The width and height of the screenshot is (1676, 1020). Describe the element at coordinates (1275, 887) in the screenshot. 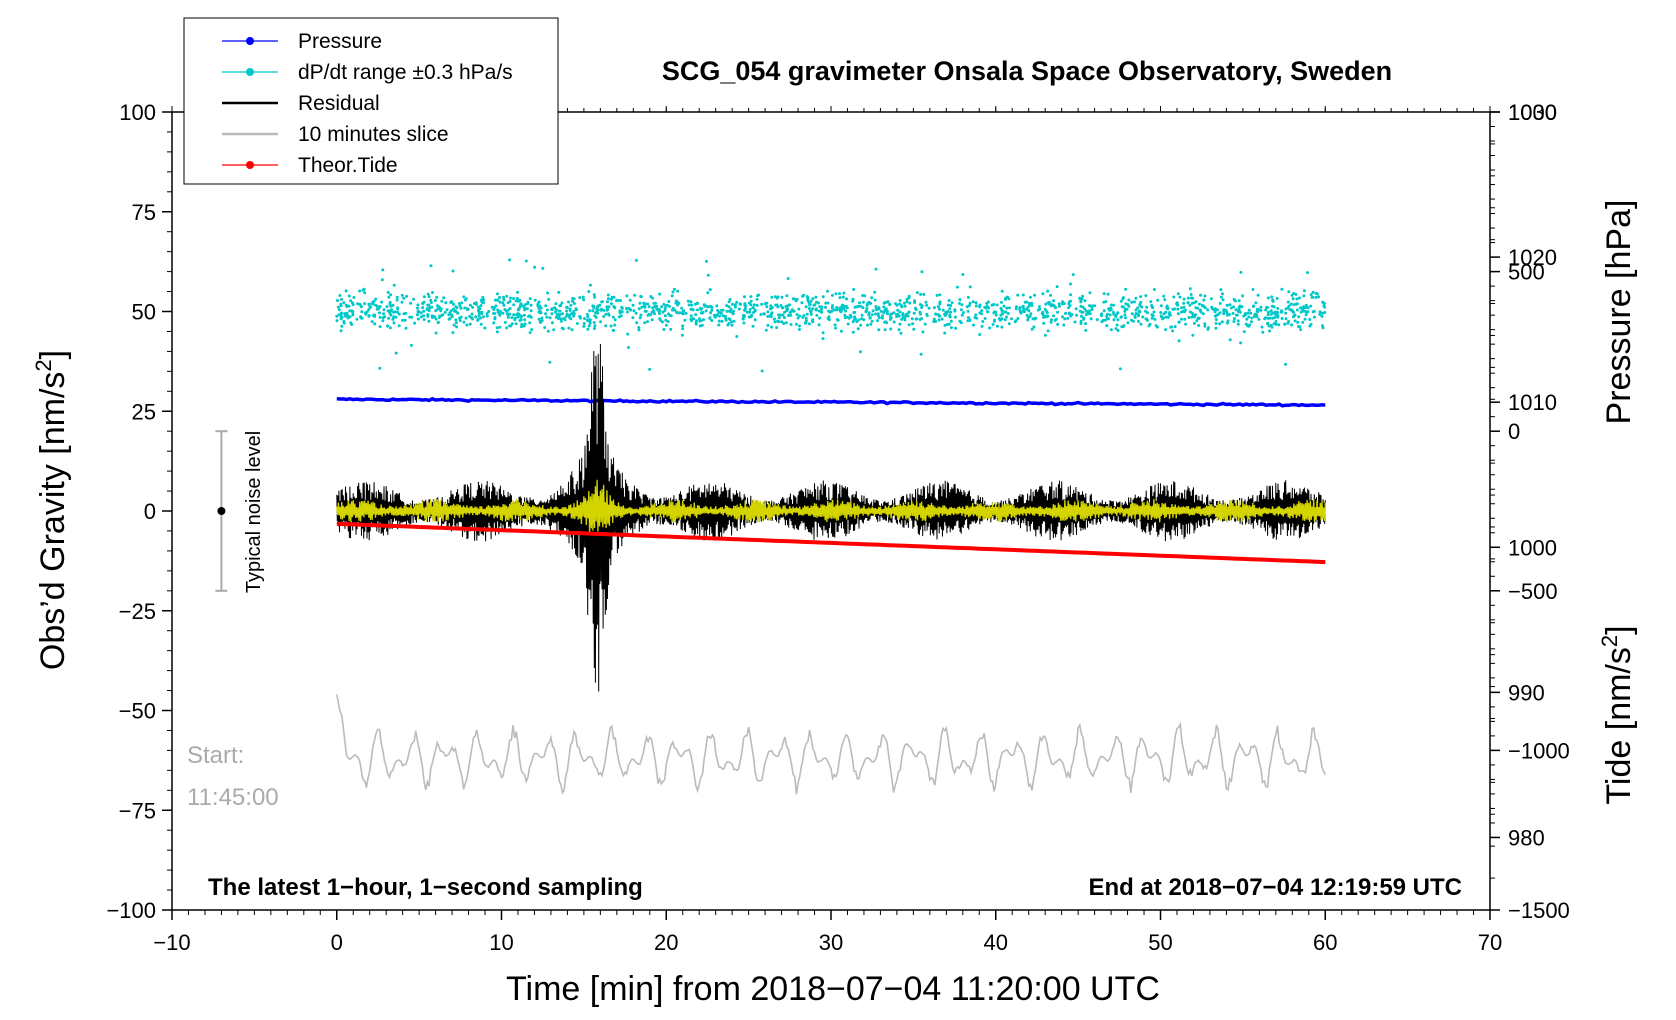

I see `bottom-right-note: End at 2018−07−04 12:19:59 UTC` at that location.